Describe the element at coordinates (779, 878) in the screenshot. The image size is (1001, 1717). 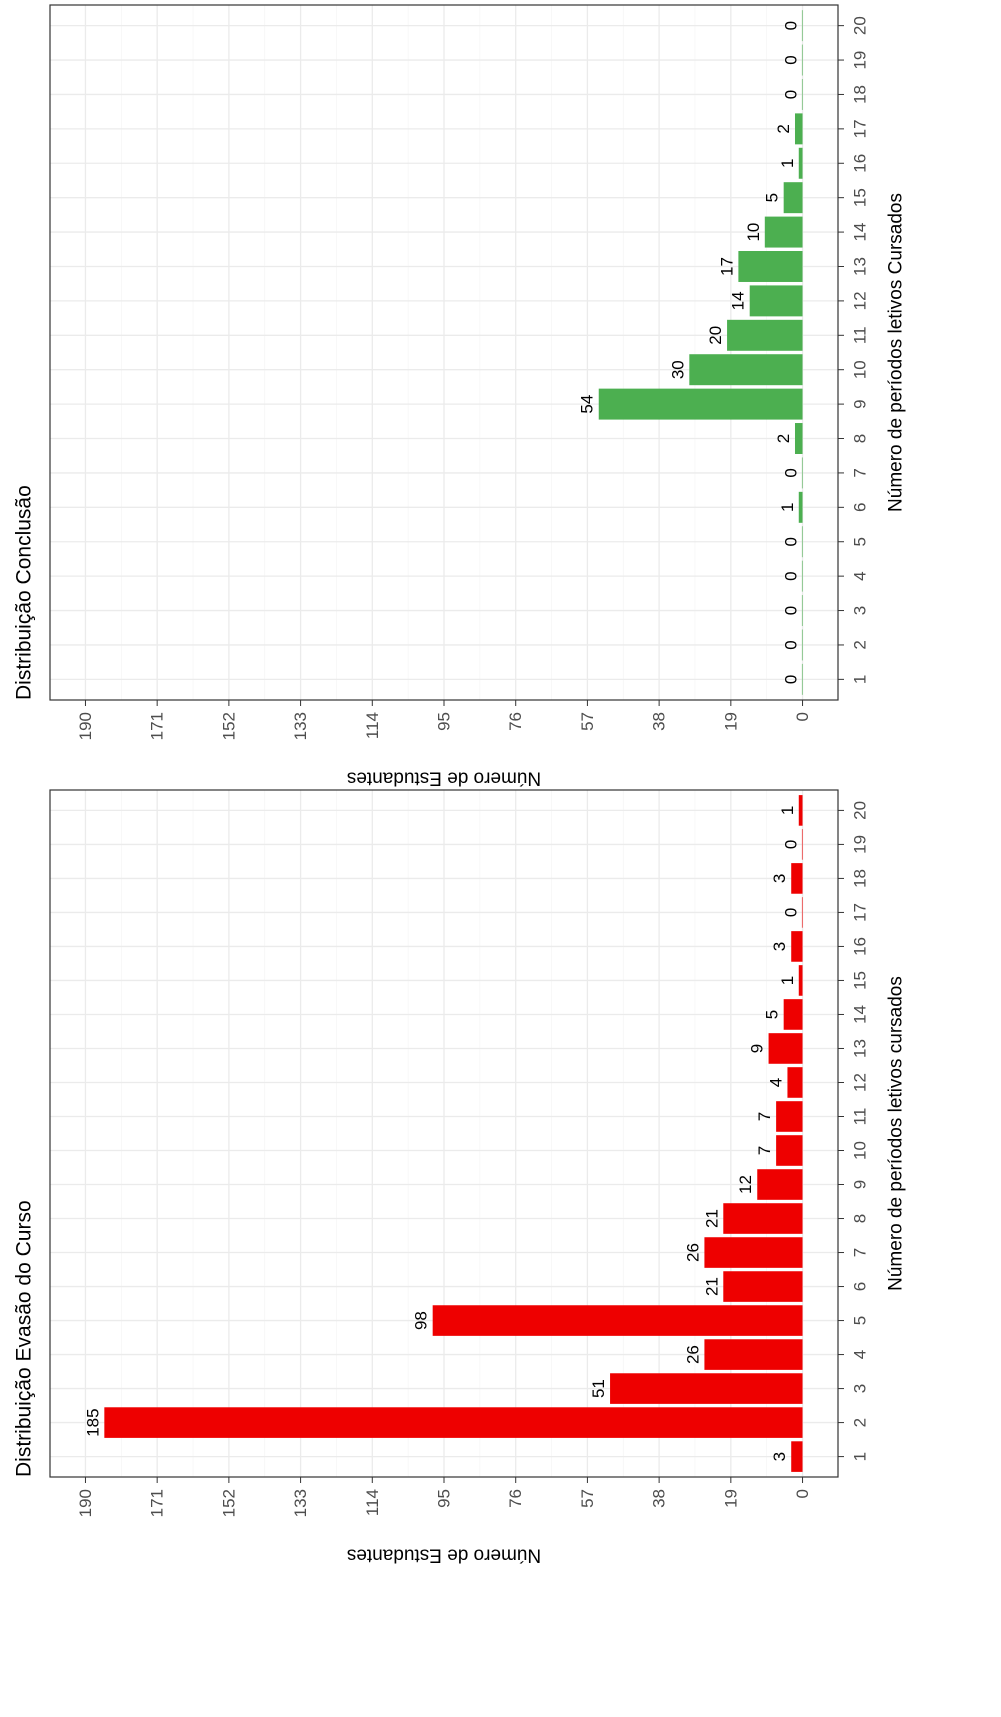
I see `data-label: 3` at that location.